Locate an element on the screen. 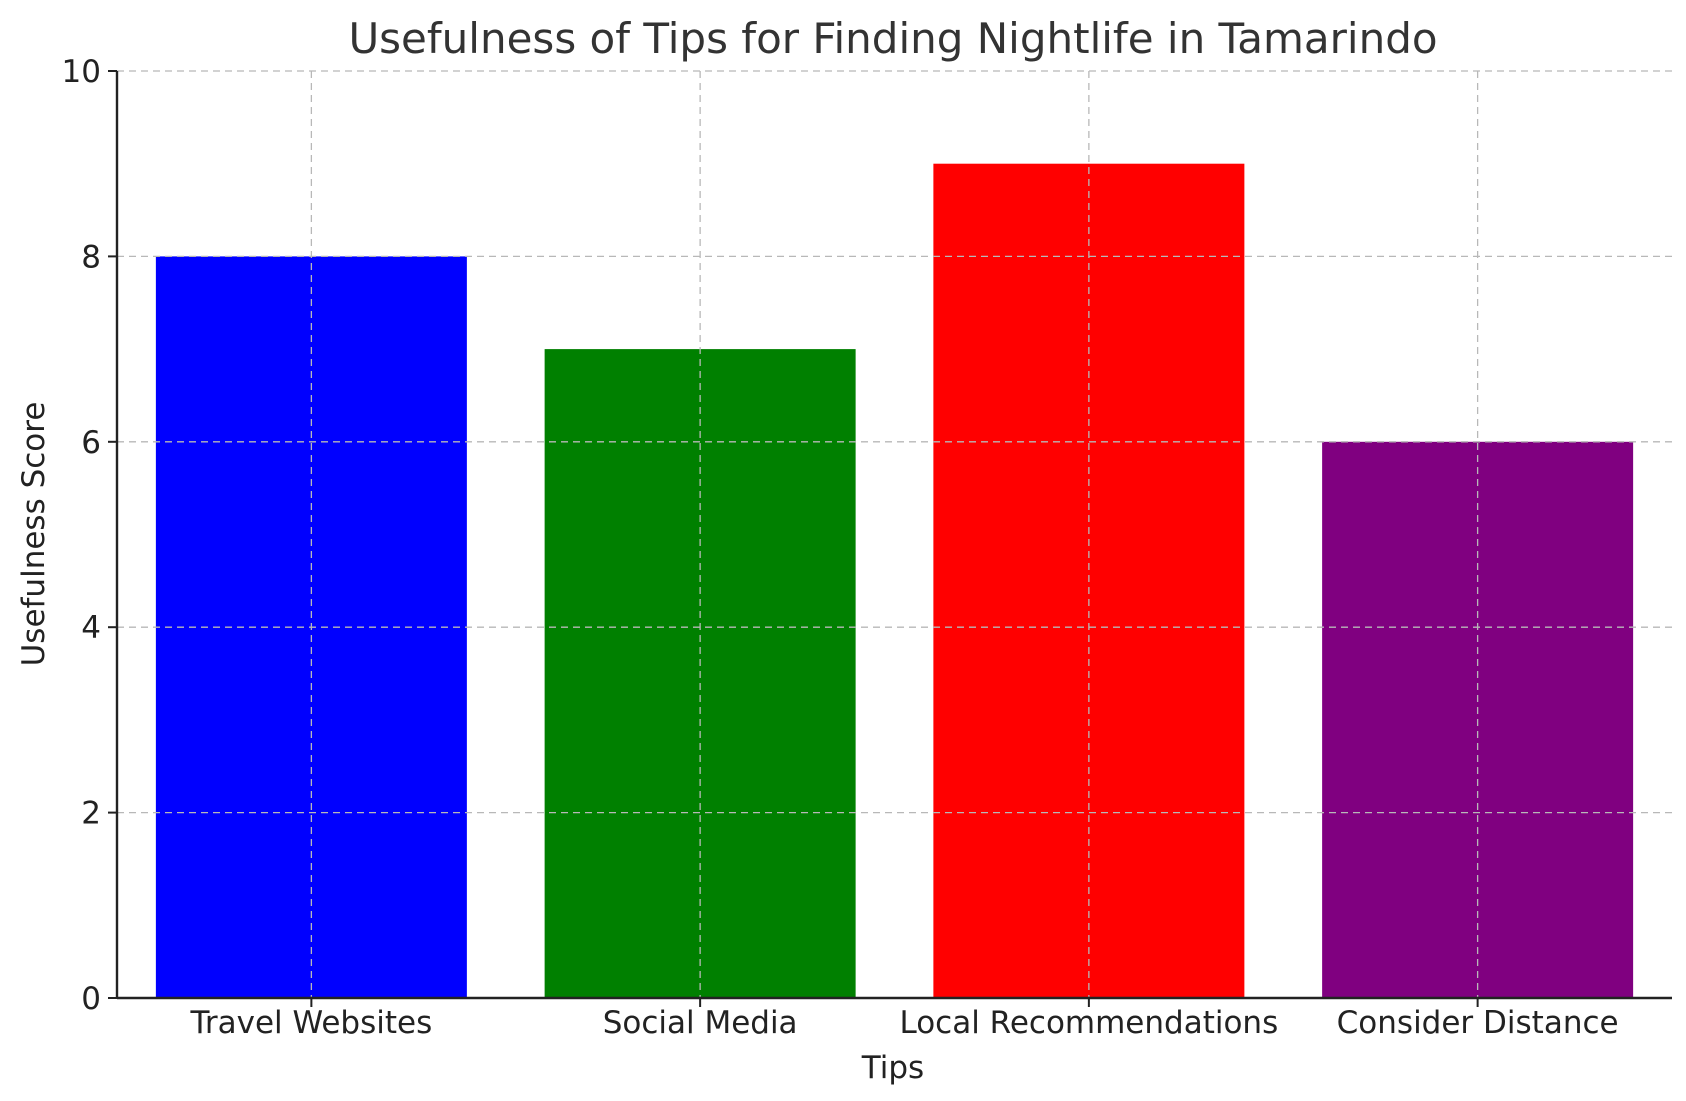  y-tick-label: 10 is located at coordinates (81, 72).